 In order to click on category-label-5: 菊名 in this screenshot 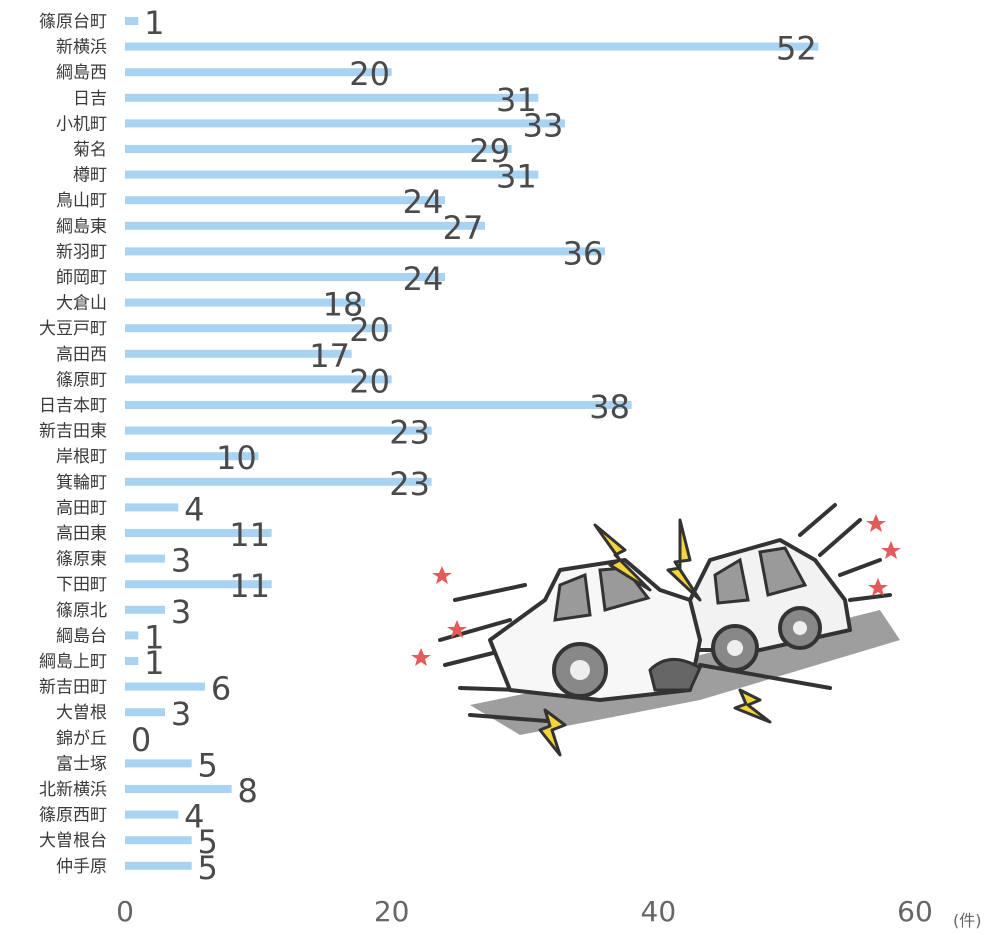, I will do `click(90, 150)`.